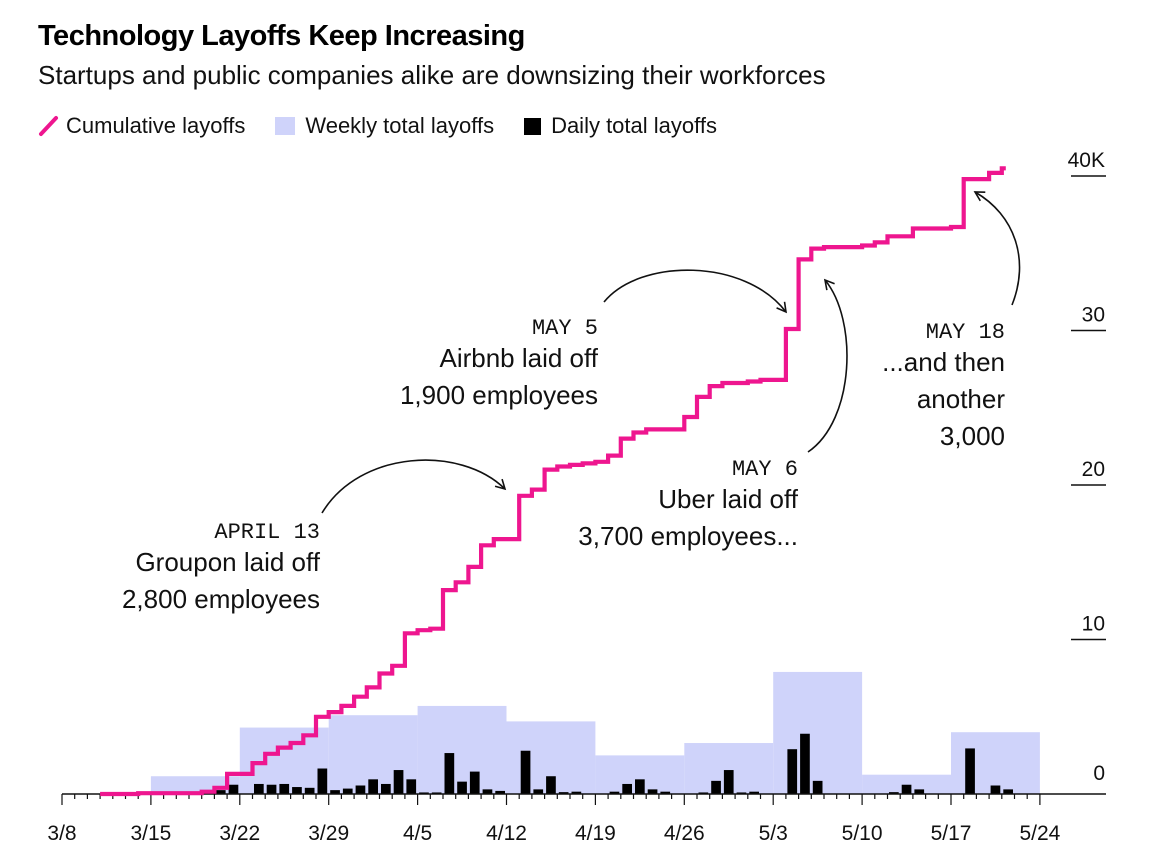 The width and height of the screenshot is (1162, 868). What do you see at coordinates (48, 126) in the screenshot?
I see `pink-line-swatch-icon` at bounding box center [48, 126].